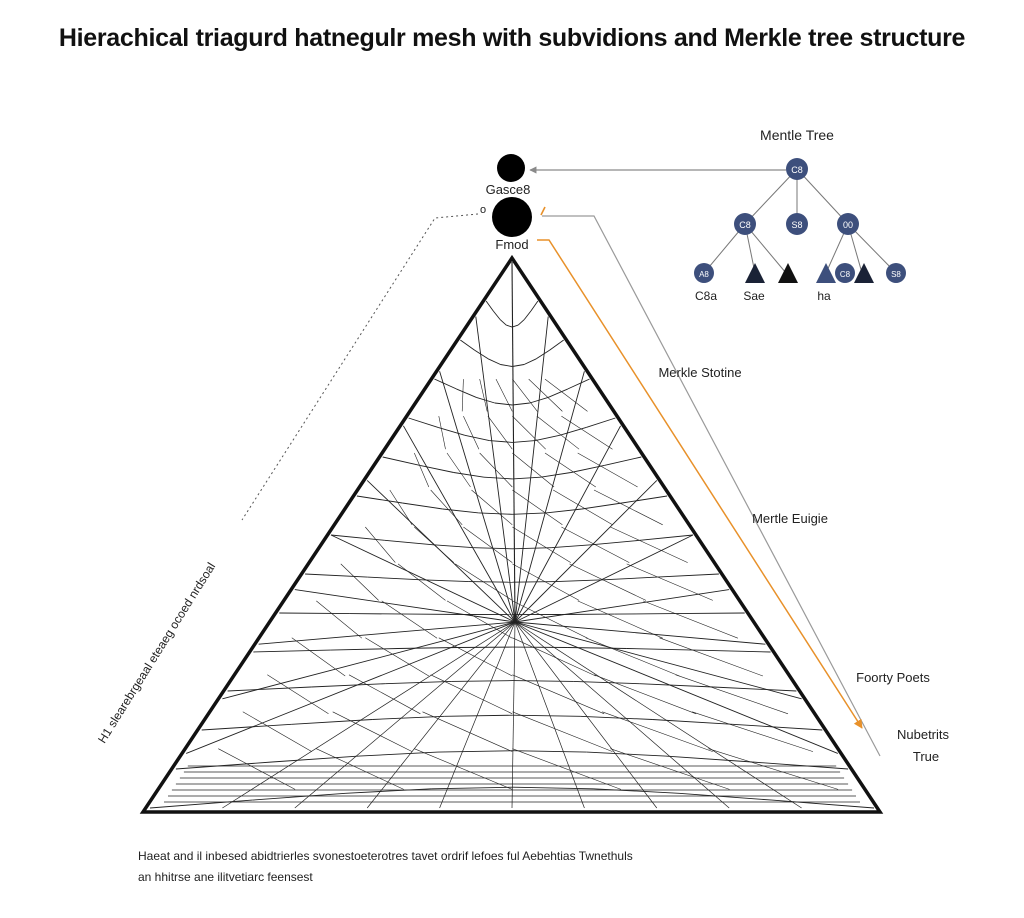 The image size is (1024, 918). What do you see at coordinates (923, 734) in the screenshot?
I see `label-nubetrits: Nubetrits` at bounding box center [923, 734].